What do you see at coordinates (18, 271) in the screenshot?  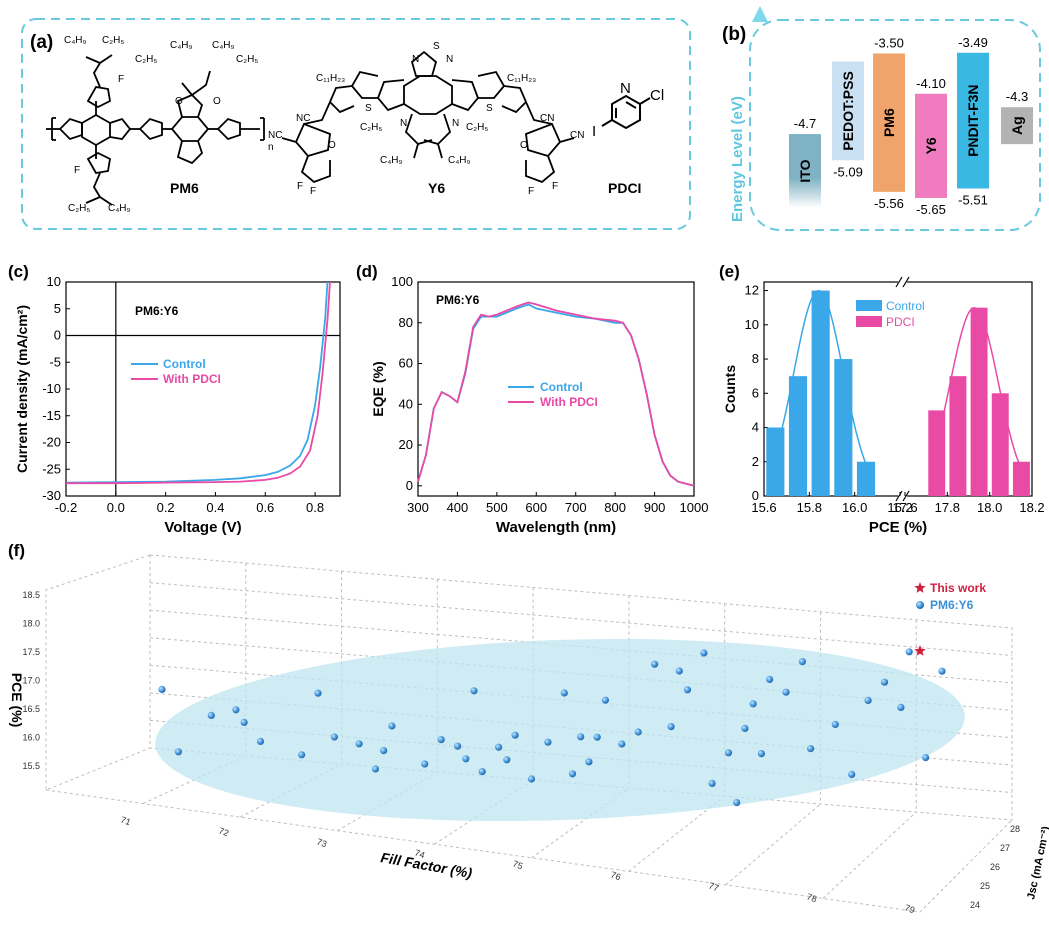 I see `panel-c-label: (c)` at bounding box center [18, 271].